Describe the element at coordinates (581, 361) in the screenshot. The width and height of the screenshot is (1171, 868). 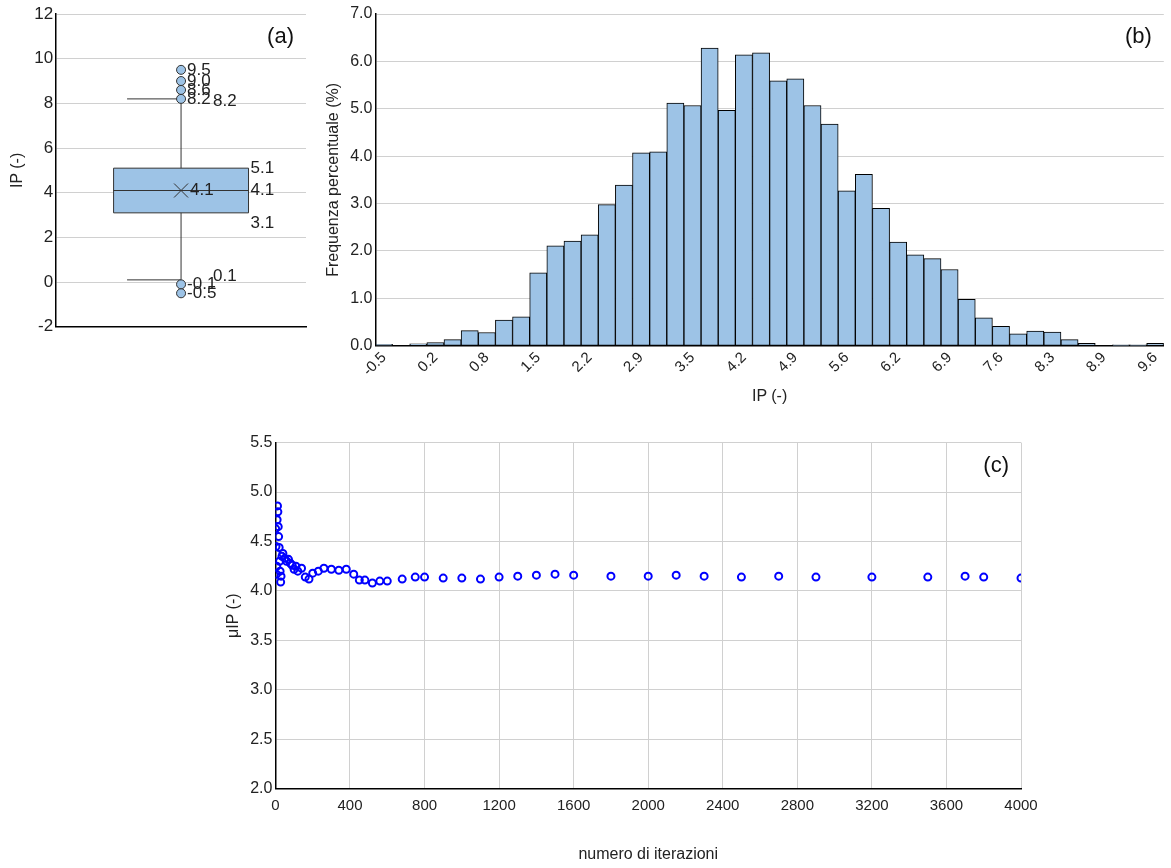
I see `x-tick-label: 2.2` at that location.